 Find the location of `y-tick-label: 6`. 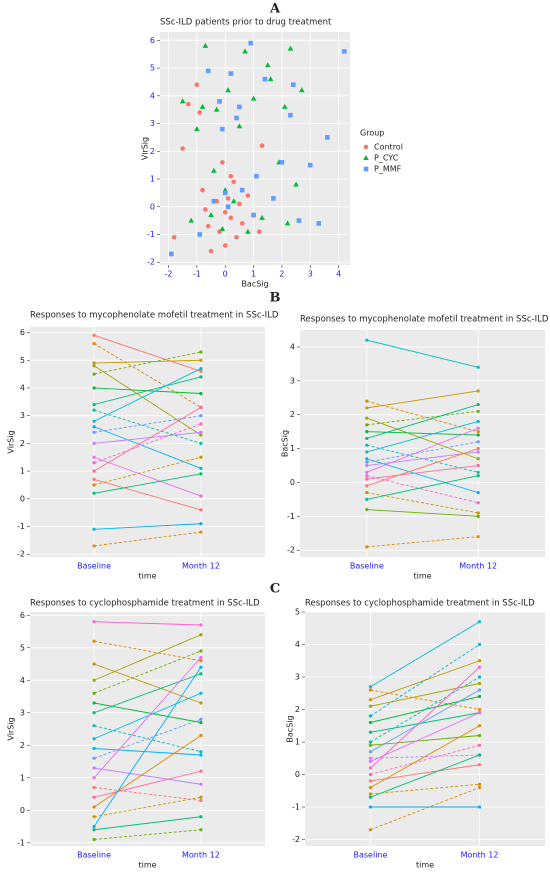

y-tick-label: 6 is located at coordinates (152, 40).